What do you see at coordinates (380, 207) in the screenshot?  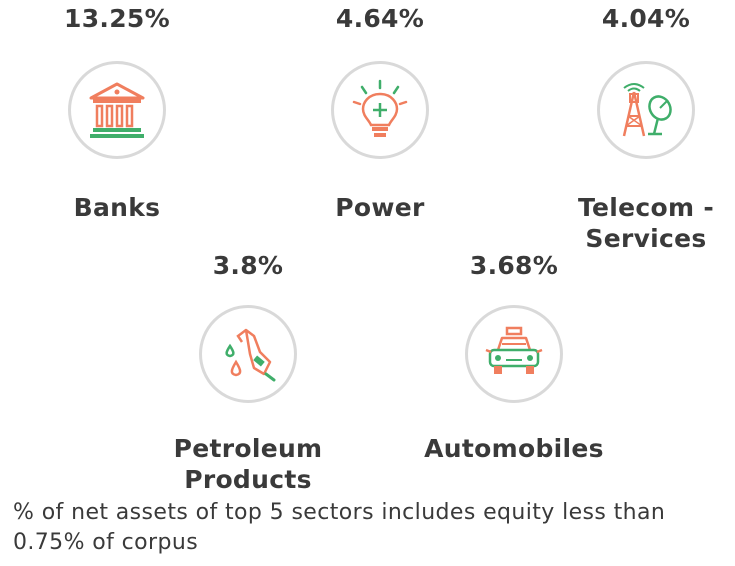 I see `sector-name: Power` at bounding box center [380, 207].